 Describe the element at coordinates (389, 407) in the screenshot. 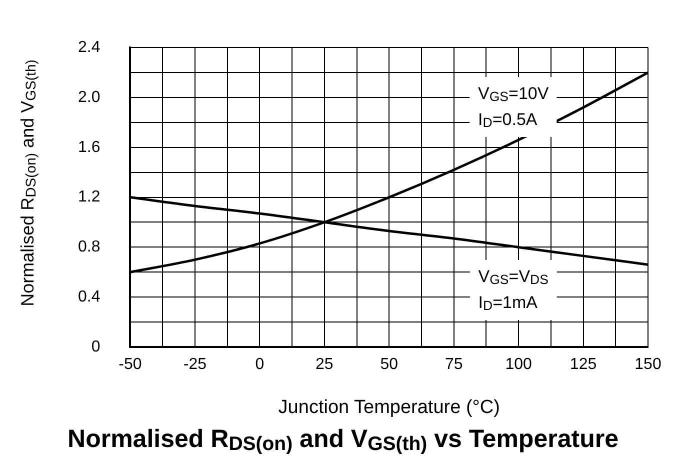

I see `x-axis-title: Junction Temperature (°C)` at that location.